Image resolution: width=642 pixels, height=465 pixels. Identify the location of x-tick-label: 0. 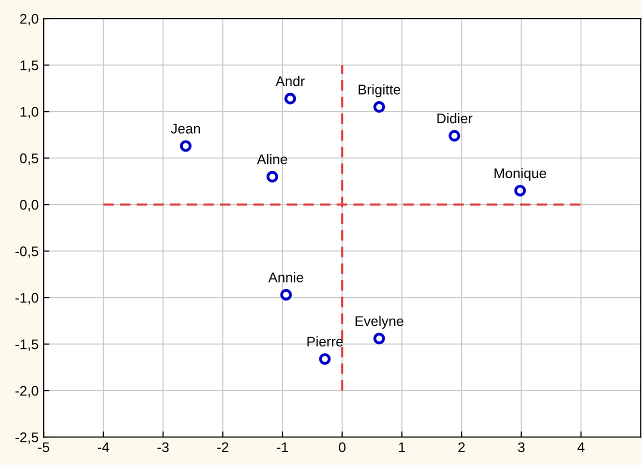
(342, 447).